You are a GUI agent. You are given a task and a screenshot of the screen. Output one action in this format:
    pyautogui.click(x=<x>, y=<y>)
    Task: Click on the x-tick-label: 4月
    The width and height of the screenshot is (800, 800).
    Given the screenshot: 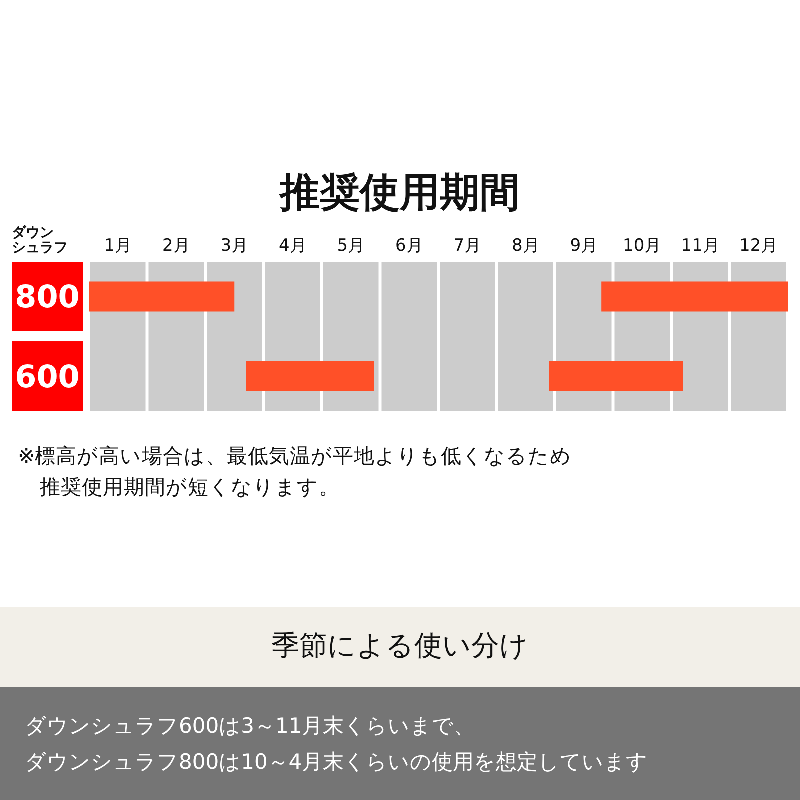 What is the action you would take?
    pyautogui.click(x=292, y=246)
    